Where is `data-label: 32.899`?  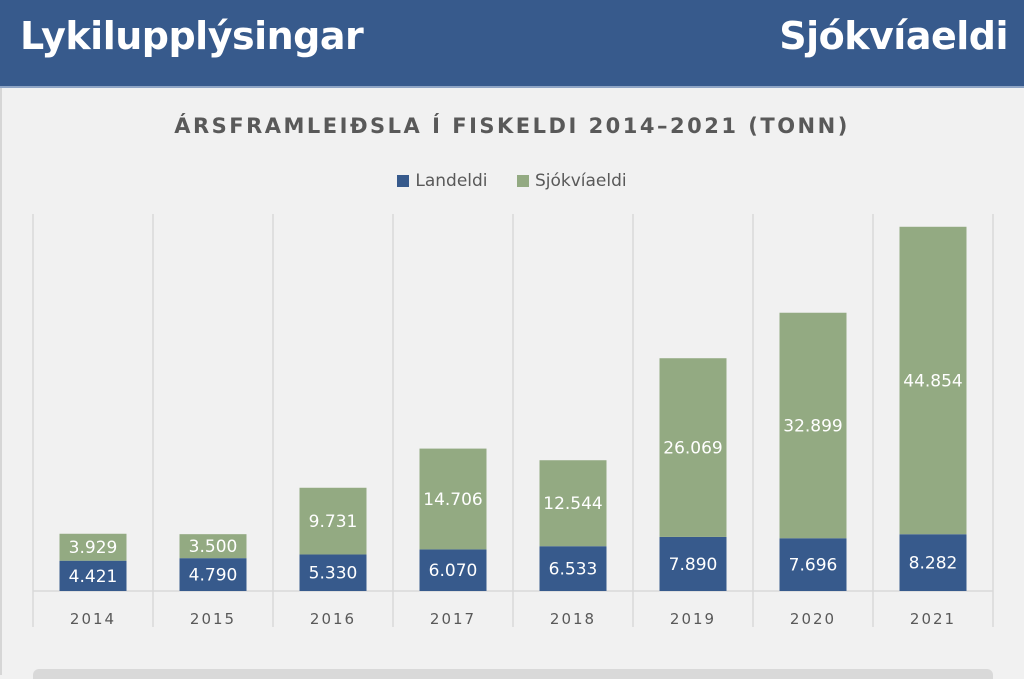 data-label: 32.899 is located at coordinates (812, 426).